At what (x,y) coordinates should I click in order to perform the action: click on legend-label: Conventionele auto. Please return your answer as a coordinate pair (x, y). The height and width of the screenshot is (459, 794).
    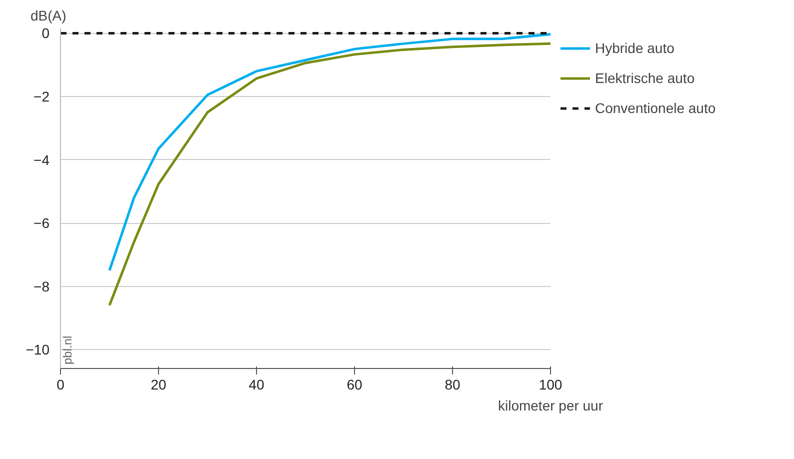
    Looking at the image, I should click on (655, 108).